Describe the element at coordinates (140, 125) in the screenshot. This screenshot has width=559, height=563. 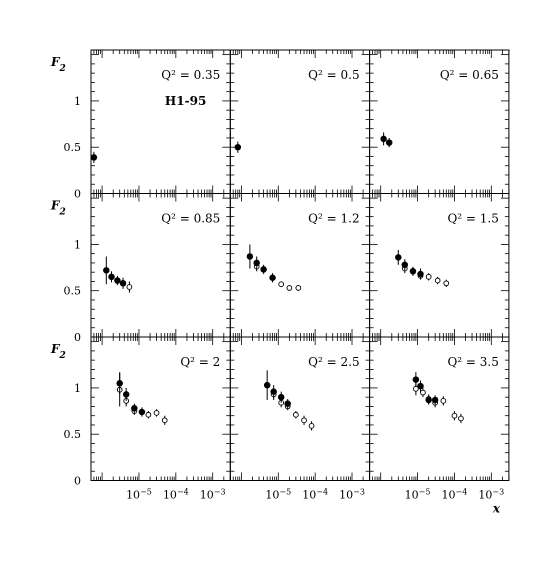
I see `panel-1: Q² = 0.35 H1-95 0 0.5 1 F2` at that location.